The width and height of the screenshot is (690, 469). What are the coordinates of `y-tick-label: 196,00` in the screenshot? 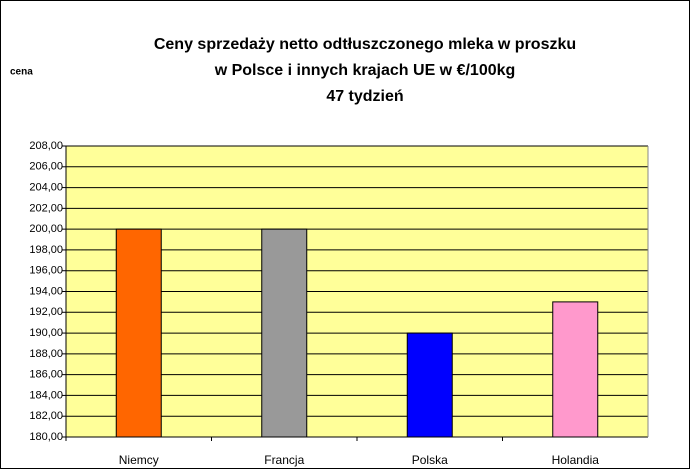 It's located at (46, 271).